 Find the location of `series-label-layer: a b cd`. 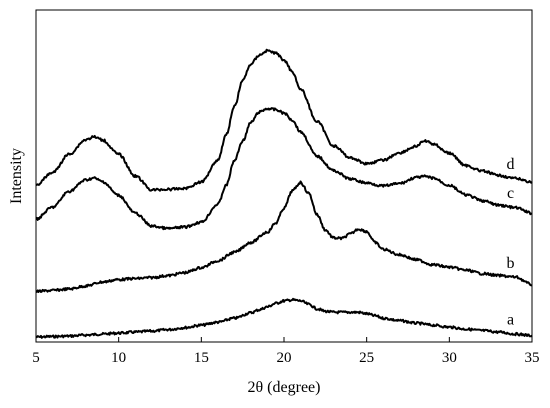

series-label-layer: a b cd is located at coordinates (511, 242).